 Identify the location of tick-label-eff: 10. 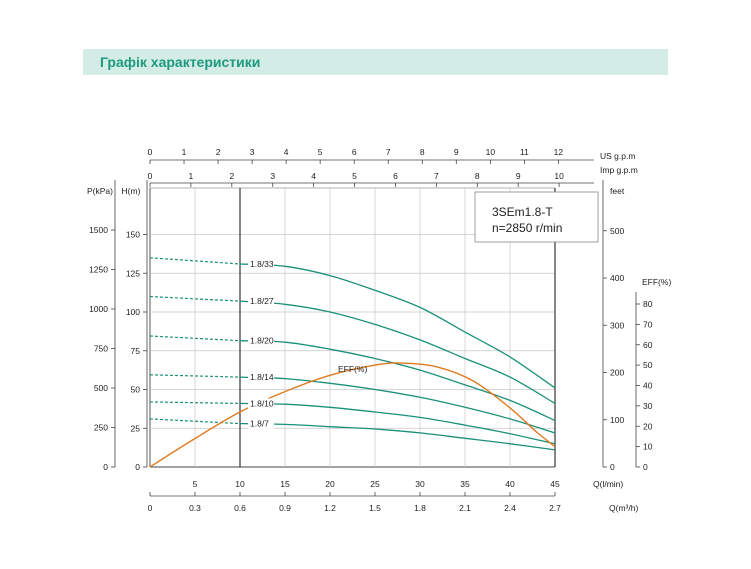
(648, 447).